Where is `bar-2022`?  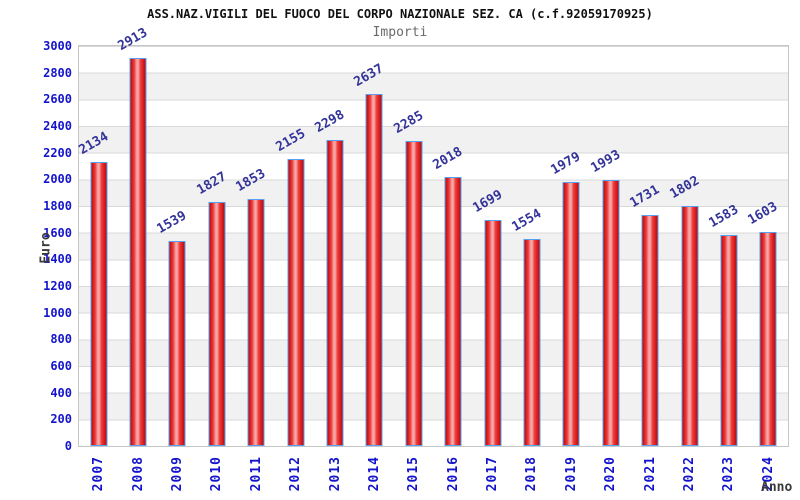 bar-2022 is located at coordinates (690, 325).